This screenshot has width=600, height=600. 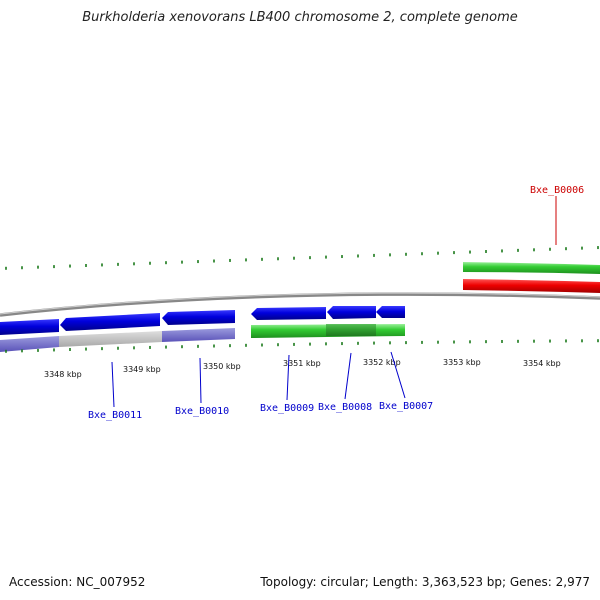 I want to click on gene-label-b0011: Bxe_B0011, so click(x=115, y=415).